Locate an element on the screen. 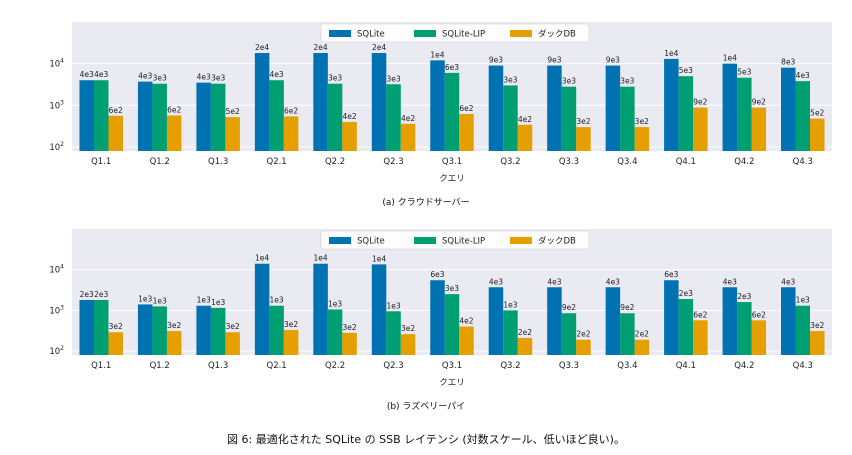 The image size is (852, 455). bar-SQLite-Q2.2 is located at coordinates (320, 102).